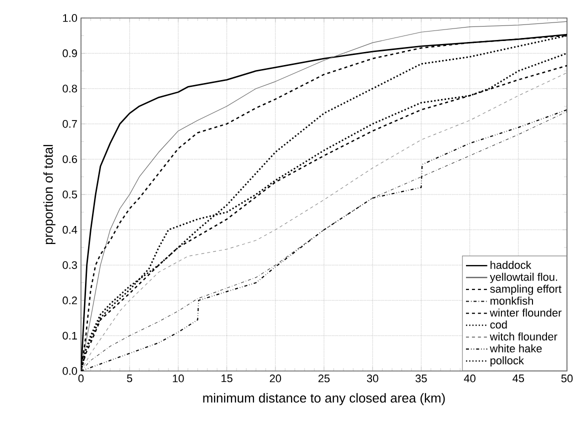 This screenshot has height=427, width=582. What do you see at coordinates (498, 324) in the screenshot?
I see `legend-label: cod` at bounding box center [498, 324].